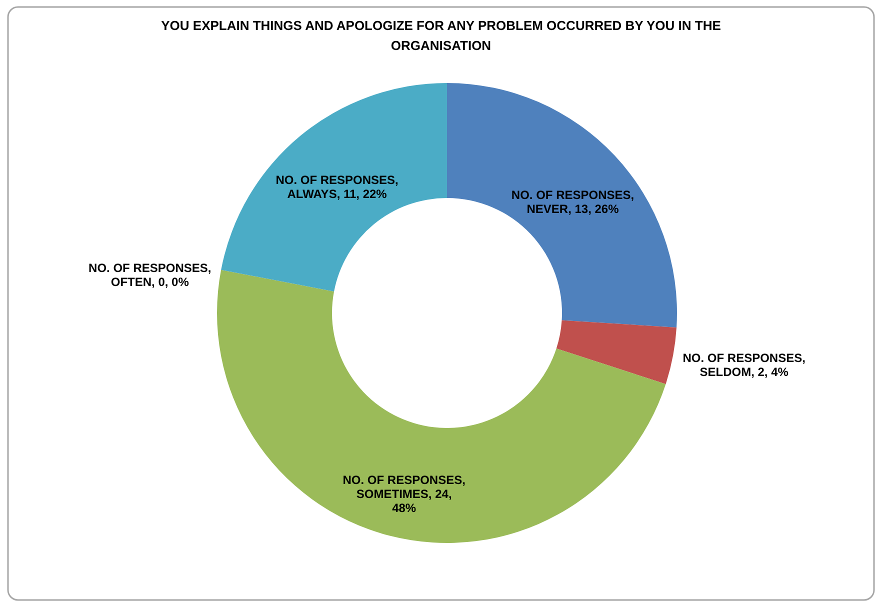 The height and width of the screenshot is (603, 876). What do you see at coordinates (337, 187) in the screenshot?
I see `data-label: NO. OF RESPONSES, ALWAYS, 11, 22%` at bounding box center [337, 187].